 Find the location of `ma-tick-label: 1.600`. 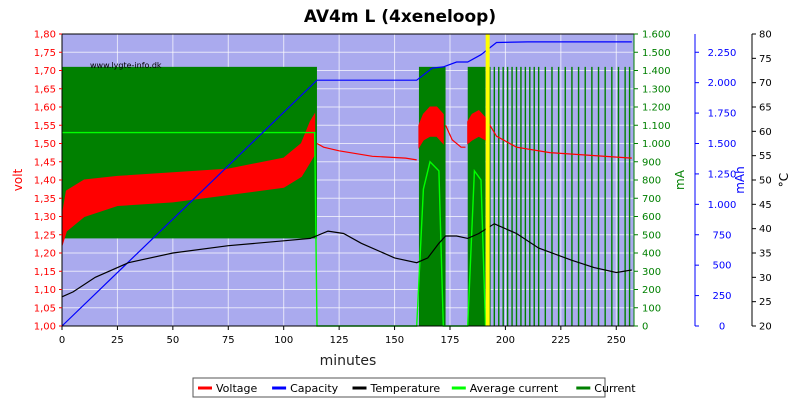

ma-tick-label: 1.600 is located at coordinates (656, 35).